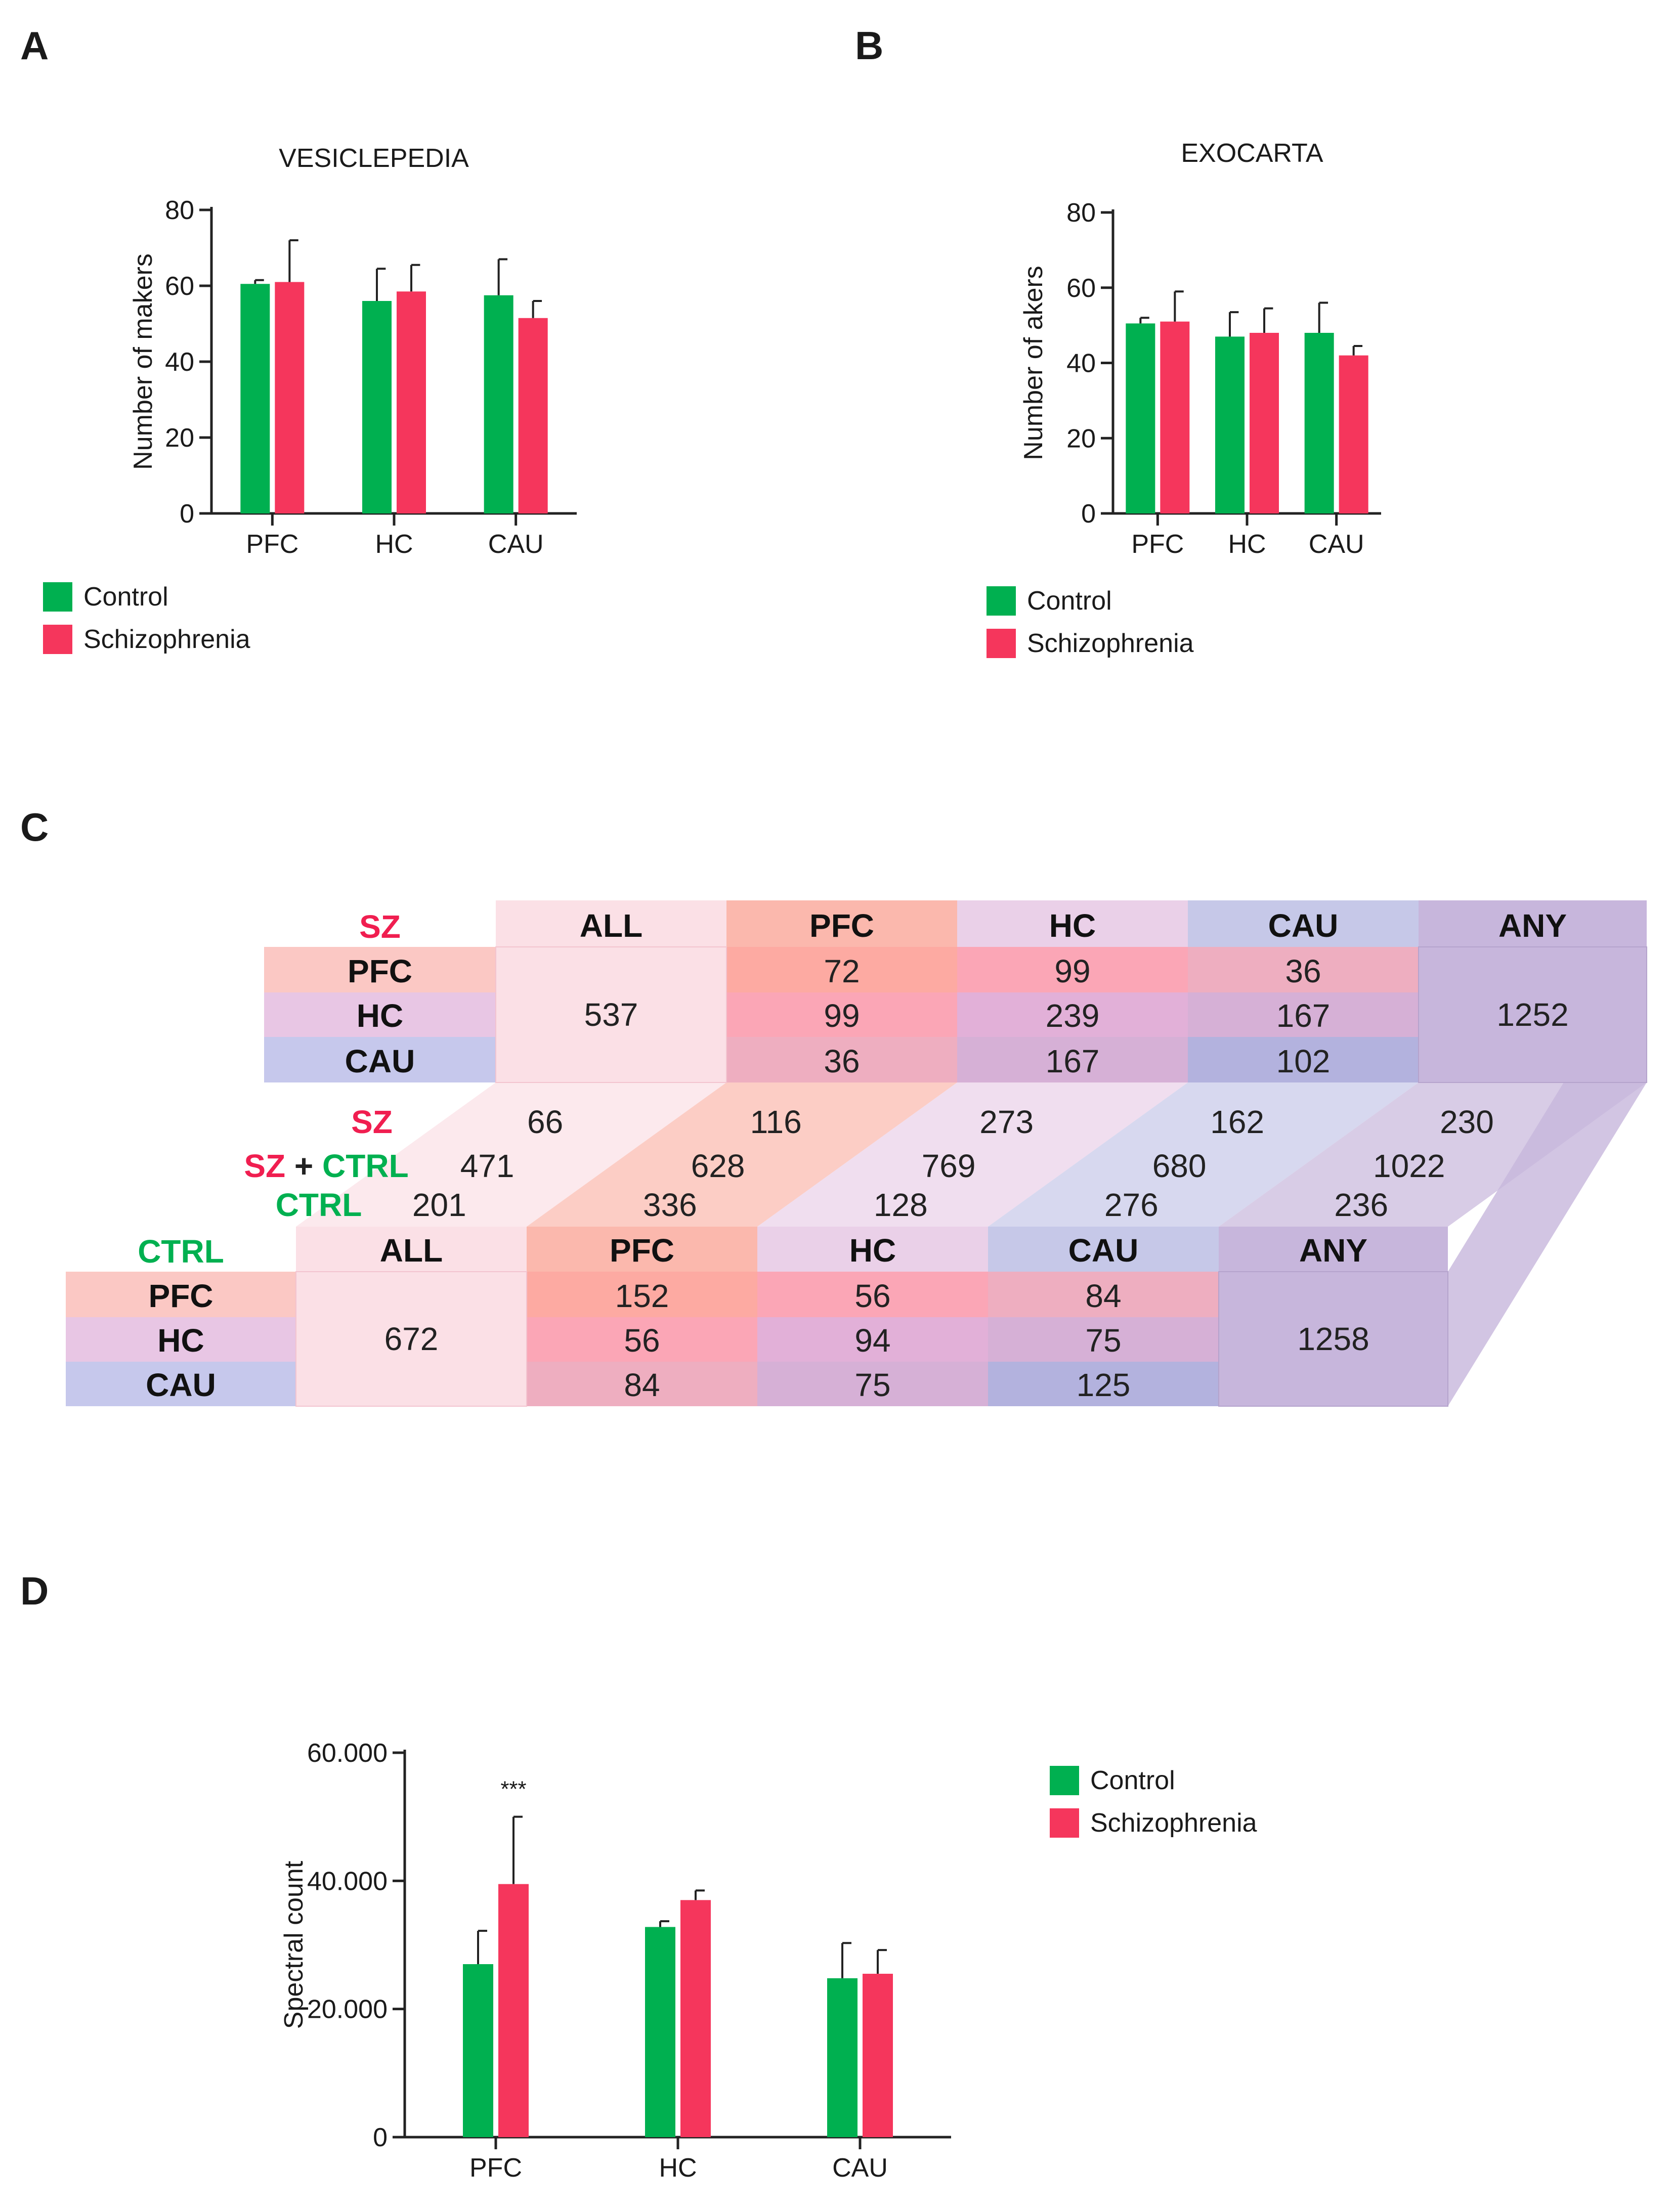 This screenshot has width=1672, height=2212. I want to click on y-tick-label: 80, so click(1081, 213).